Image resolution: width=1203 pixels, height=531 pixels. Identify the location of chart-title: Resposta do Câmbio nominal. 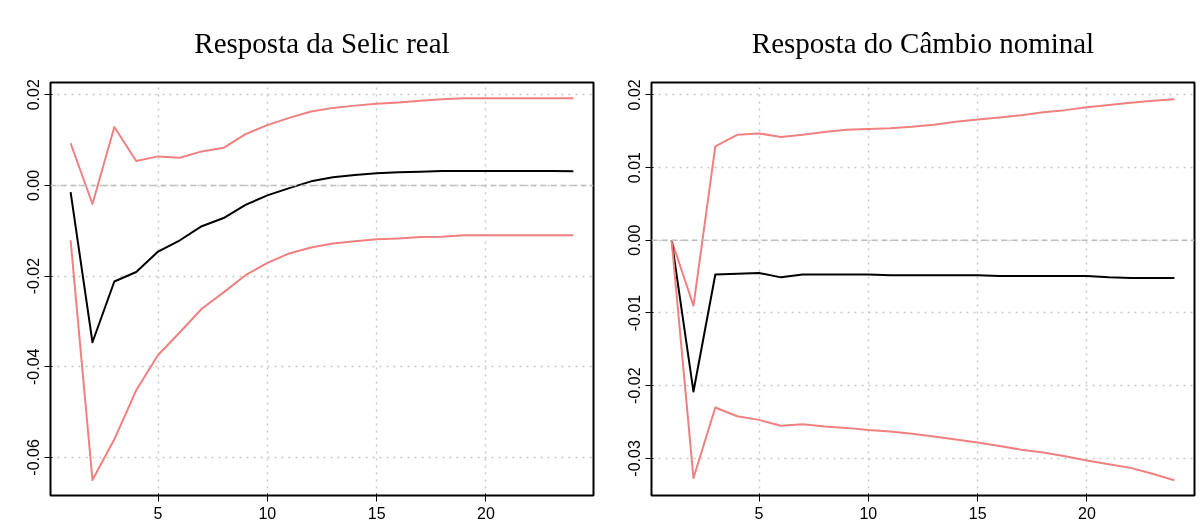
(923, 42).